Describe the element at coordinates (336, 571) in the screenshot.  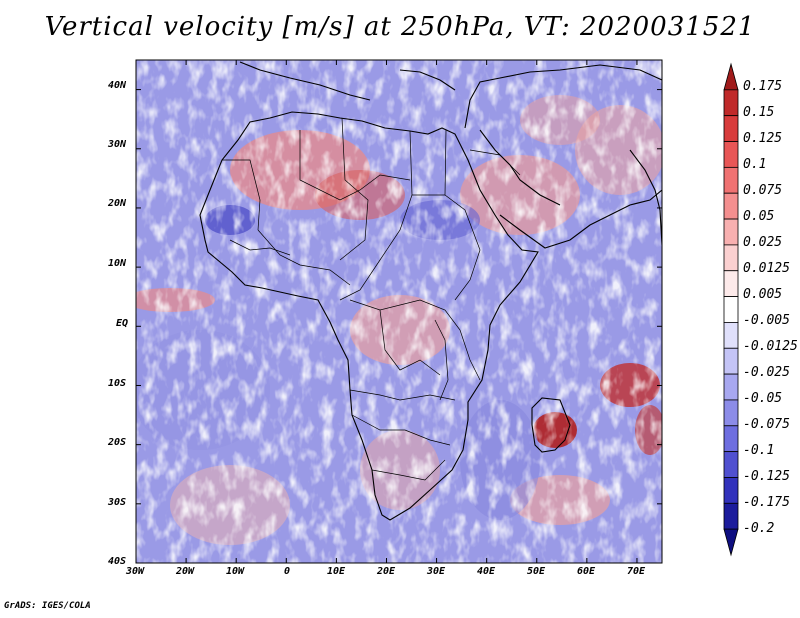
I see `lon-label-10E: 10E` at that location.